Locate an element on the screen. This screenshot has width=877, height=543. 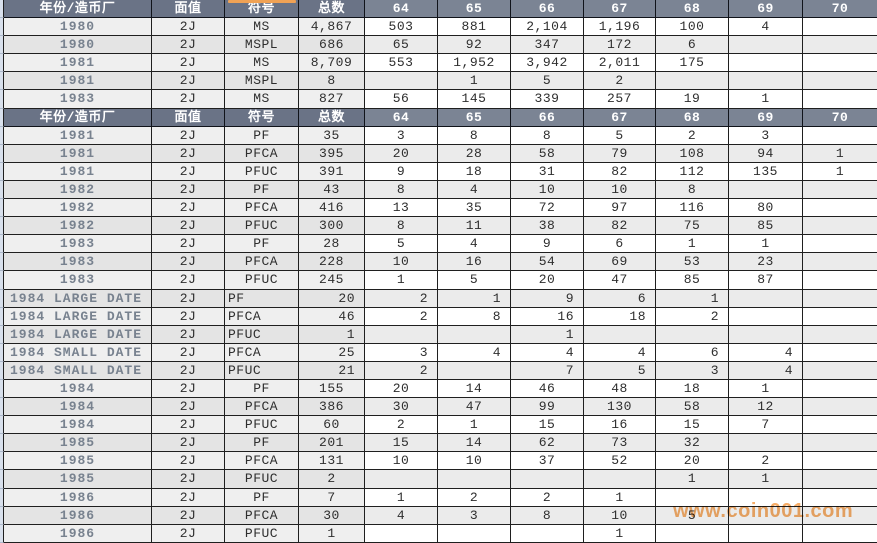
grade-64-cell: 2 is located at coordinates (401, 425).